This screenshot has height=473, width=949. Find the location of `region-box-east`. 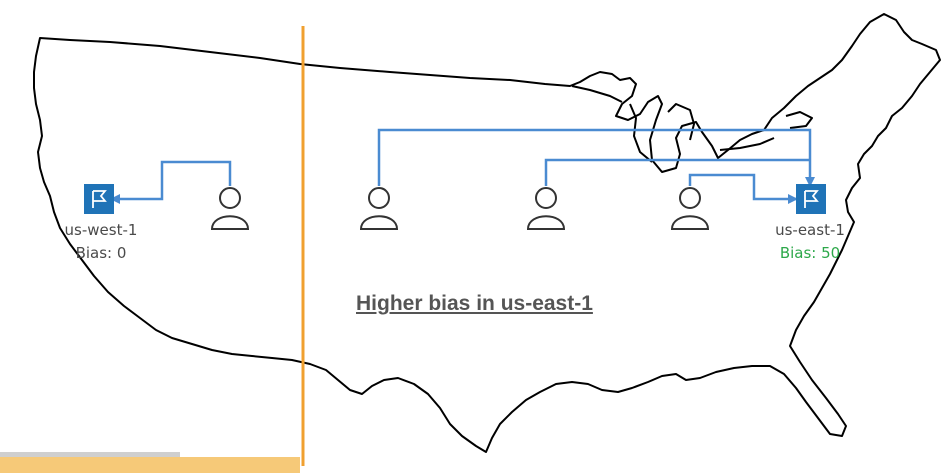

region-box-east is located at coordinates (811, 199).